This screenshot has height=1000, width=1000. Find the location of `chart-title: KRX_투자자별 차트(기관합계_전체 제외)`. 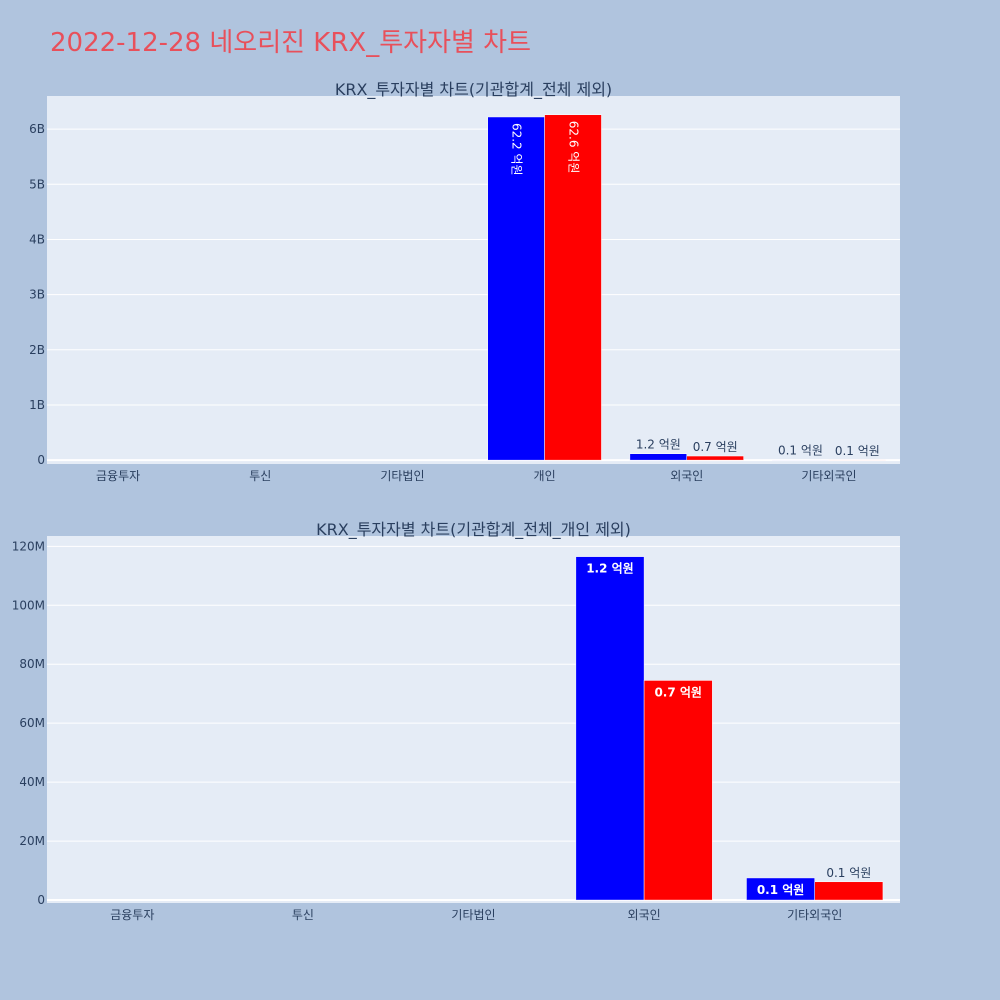

chart-title: KRX_투자자별 차트(기관합계_전체 제외) is located at coordinates (473, 90).